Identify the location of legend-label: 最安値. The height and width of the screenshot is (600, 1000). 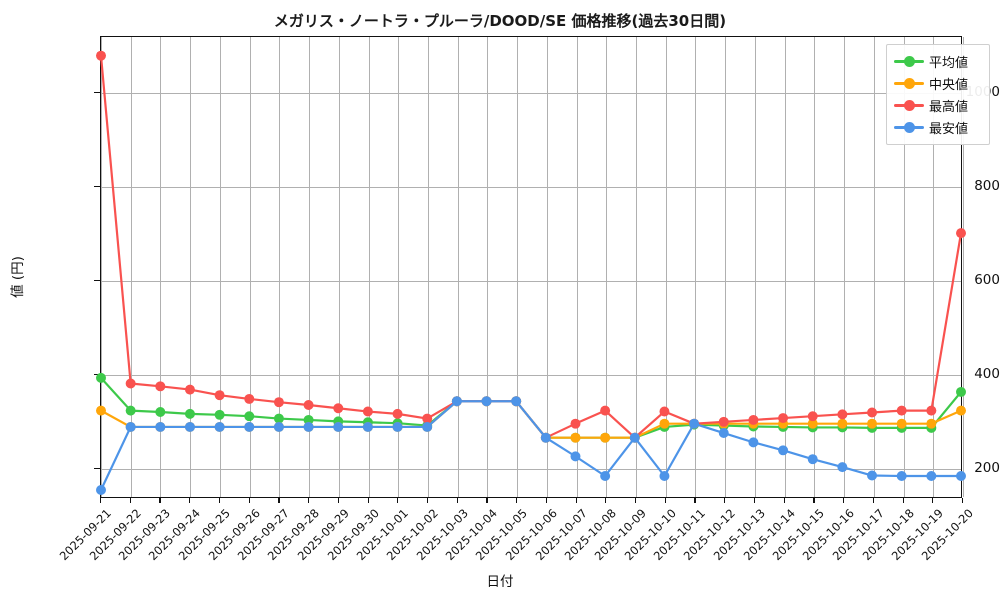
(949, 129).